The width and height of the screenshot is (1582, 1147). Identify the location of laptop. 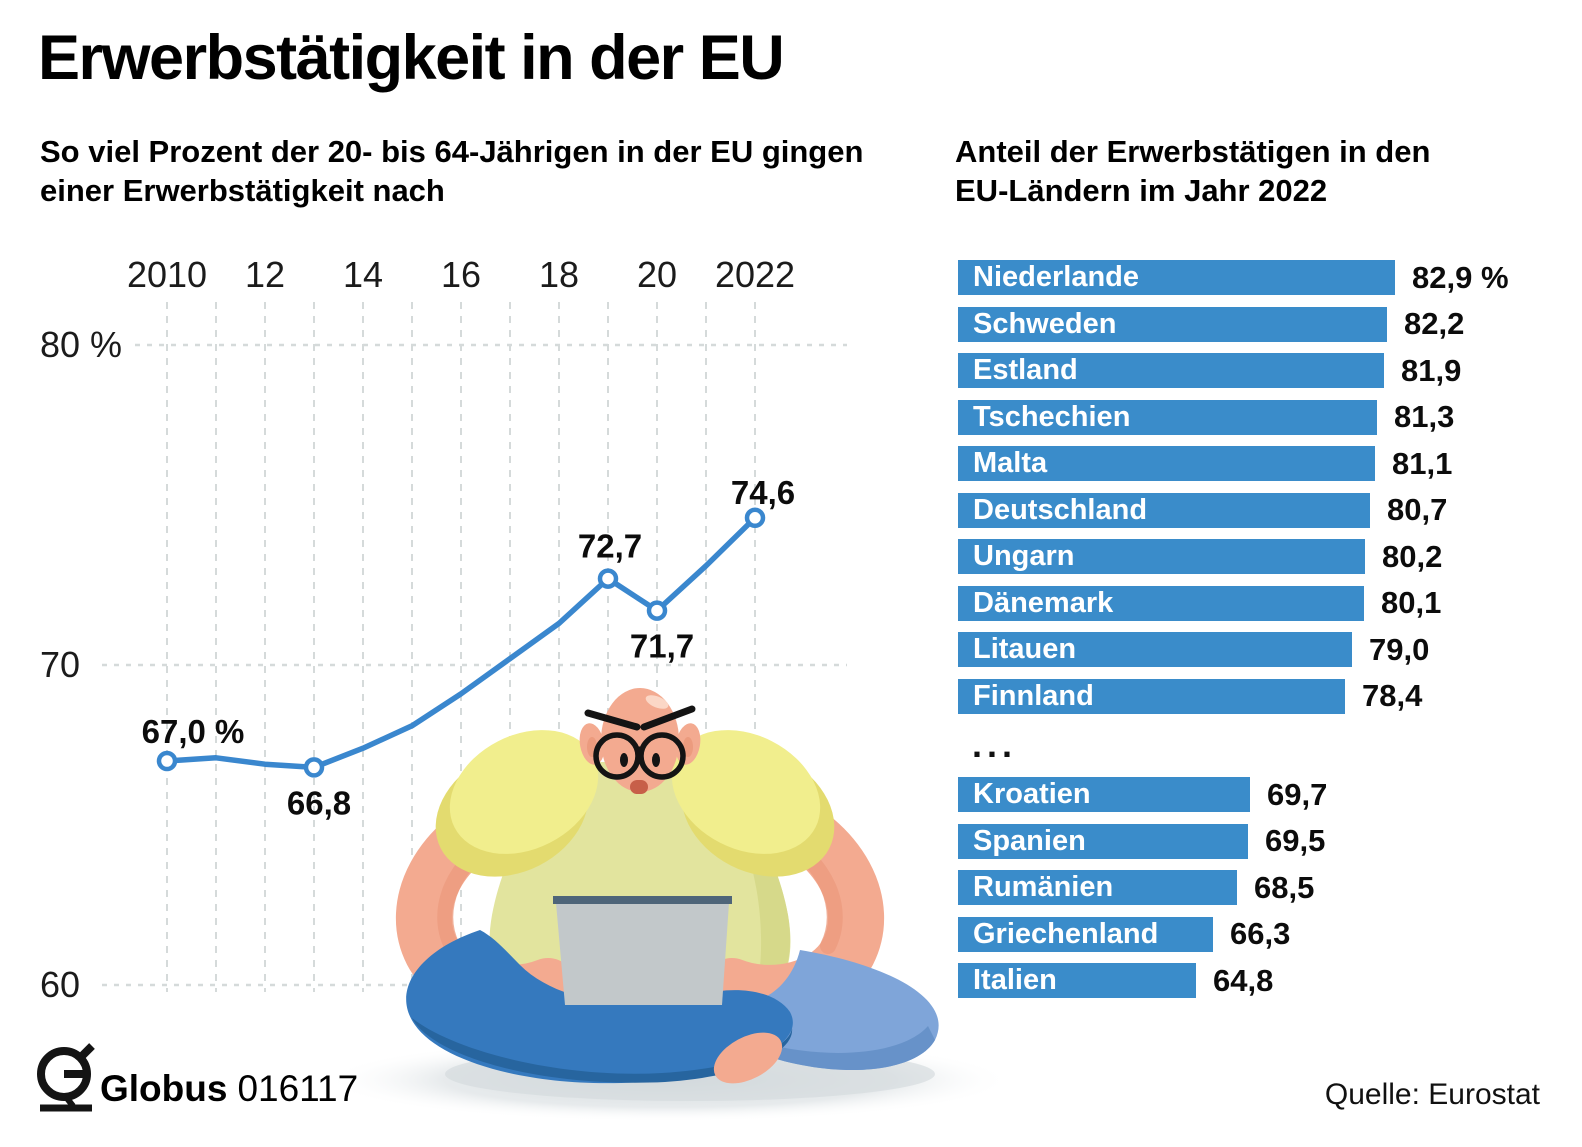
(642, 954).